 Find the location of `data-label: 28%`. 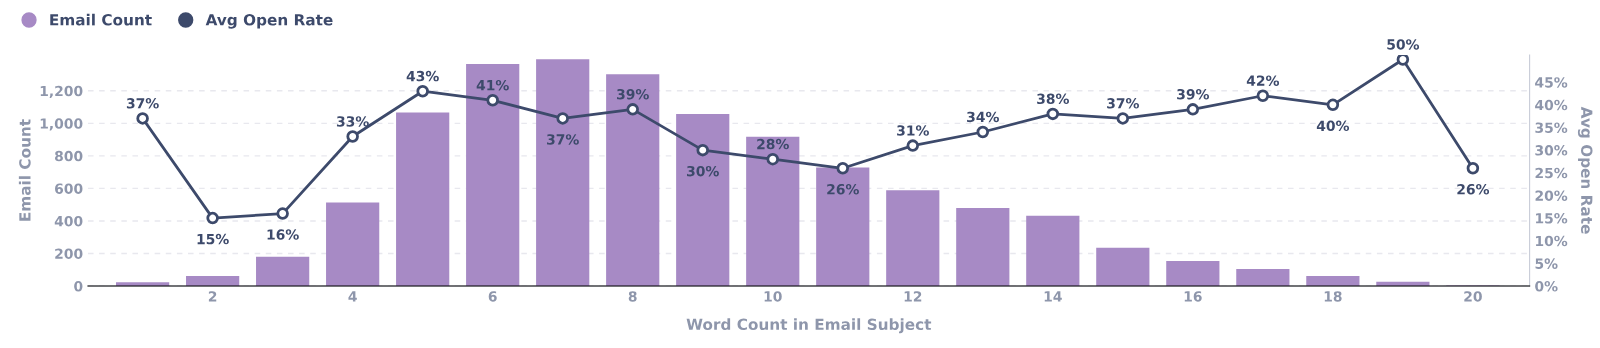

data-label: 28% is located at coordinates (773, 144).